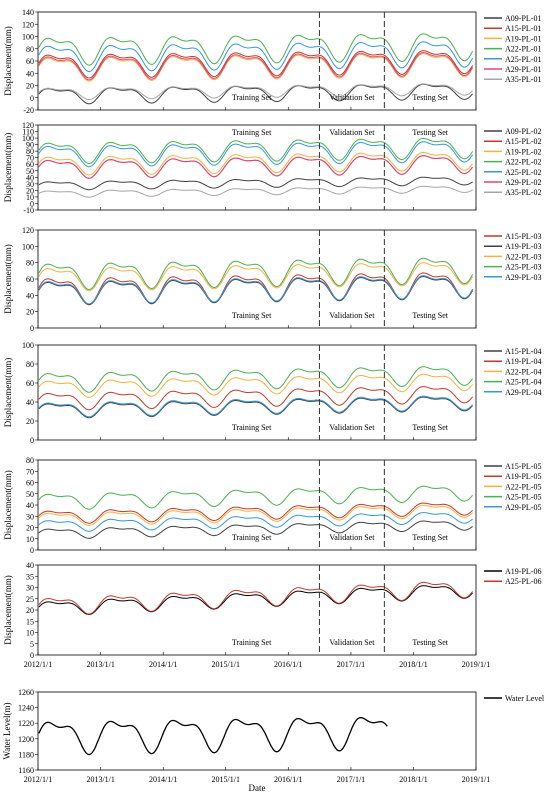  I want to click on panel-4-ytick-label-2: 40, so click(30, 402).